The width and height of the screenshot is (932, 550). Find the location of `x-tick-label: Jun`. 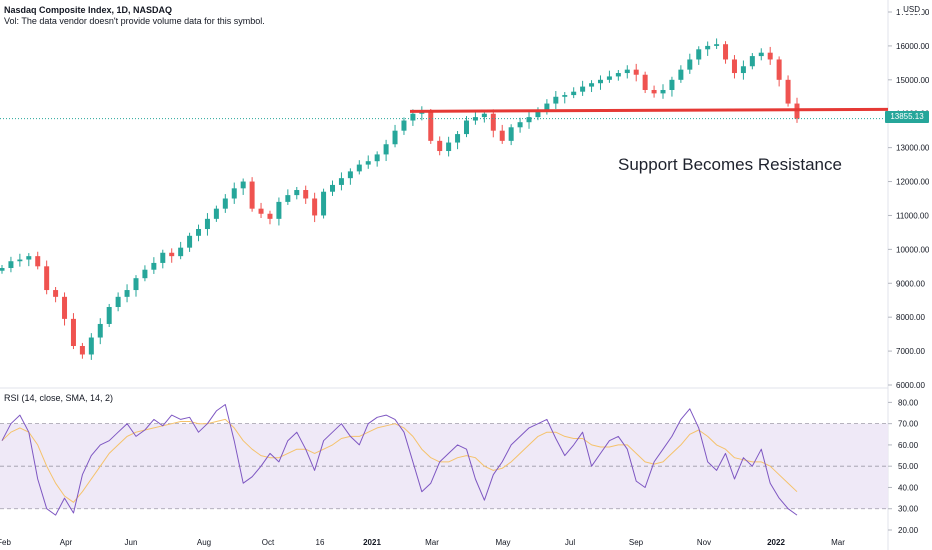

x-tick-label: Jun is located at coordinates (131, 542).